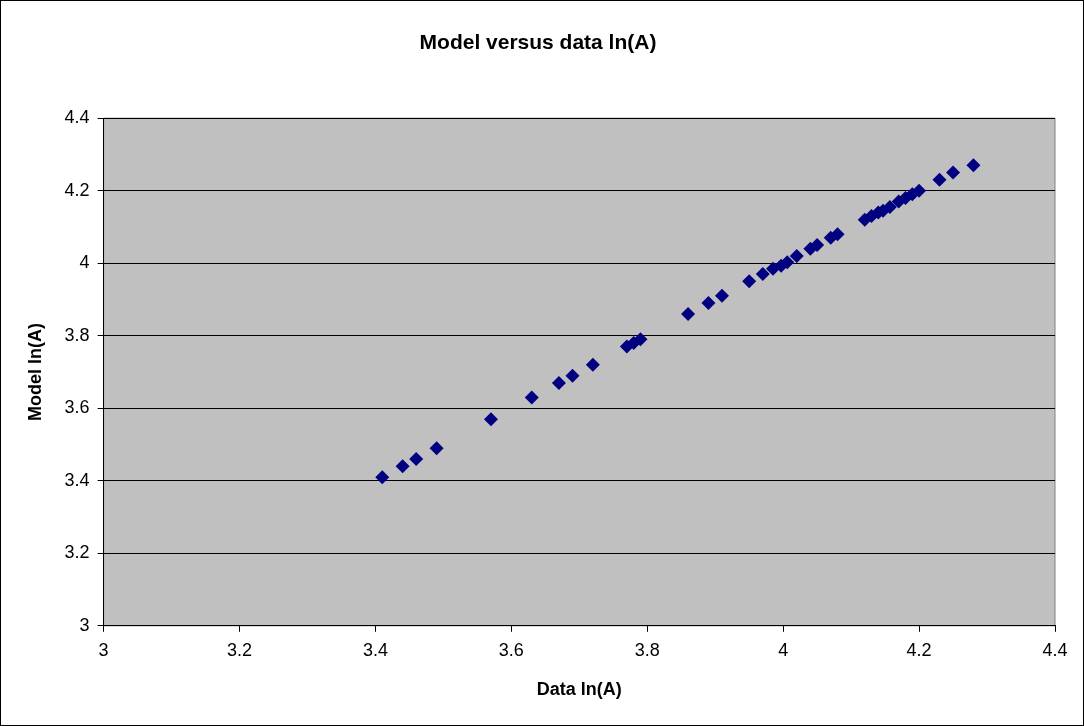  Describe the element at coordinates (77, 189) in the screenshot. I see `y-tick-label: 4.2` at that location.